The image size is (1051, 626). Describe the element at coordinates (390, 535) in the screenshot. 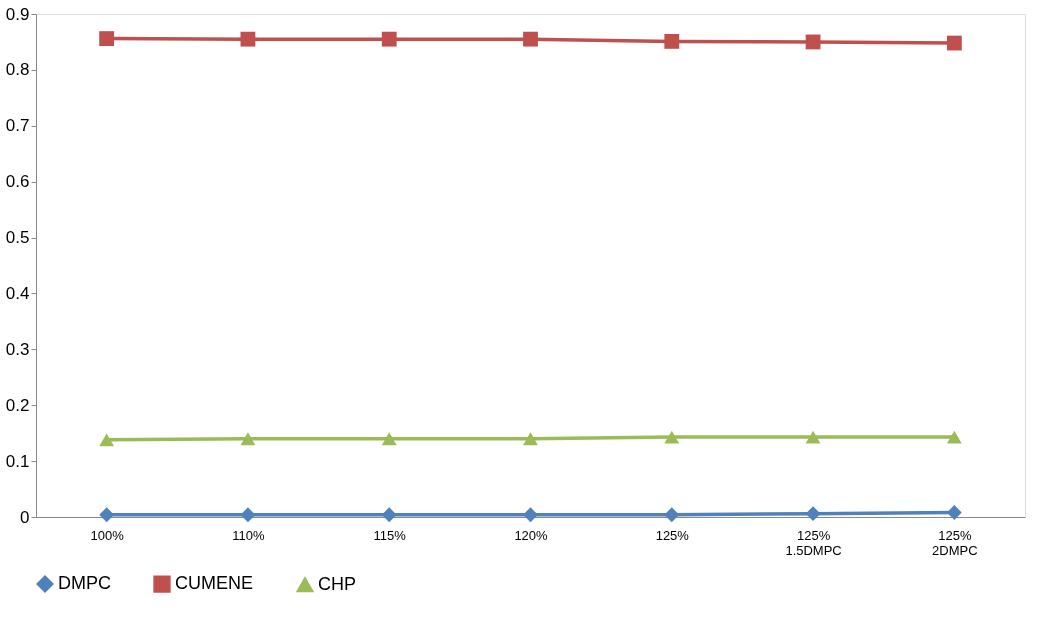

I see `x-tick-label: 115%` at that location.